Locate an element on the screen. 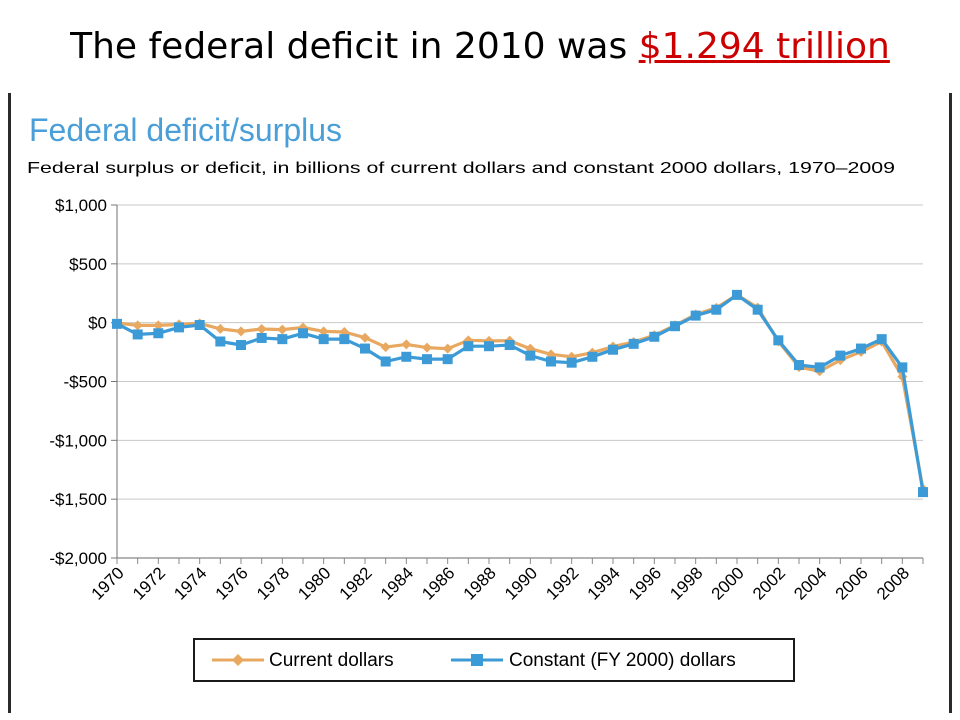  x-tick-label: 1974 is located at coordinates (190, 583).